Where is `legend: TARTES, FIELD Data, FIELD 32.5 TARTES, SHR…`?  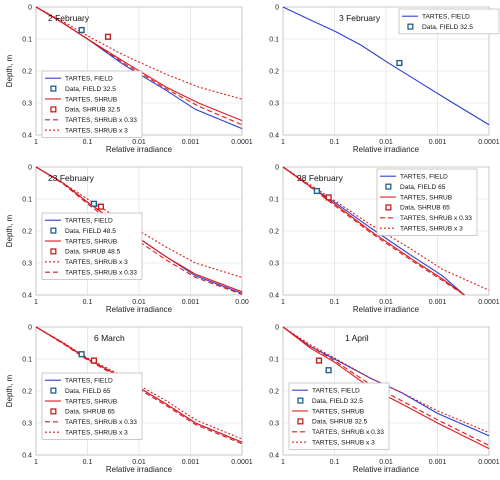 legend: TARTES, FIELD Data, FIELD 32.5 TARTES, SHR… is located at coordinates (92, 104).